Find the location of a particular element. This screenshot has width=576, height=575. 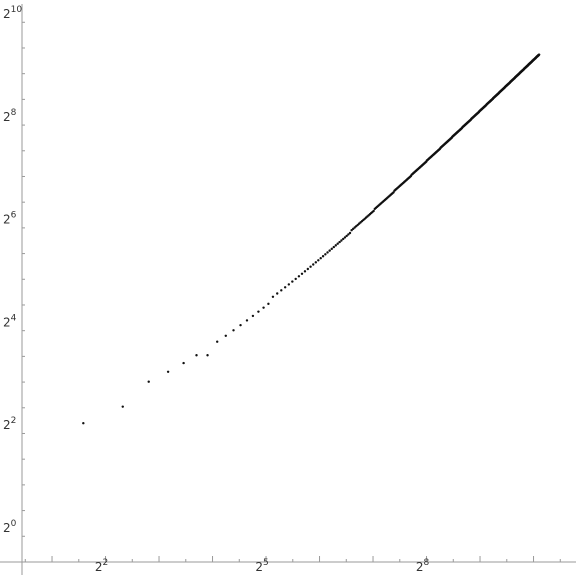

y-tick-label: 28 is located at coordinates (10, 116).